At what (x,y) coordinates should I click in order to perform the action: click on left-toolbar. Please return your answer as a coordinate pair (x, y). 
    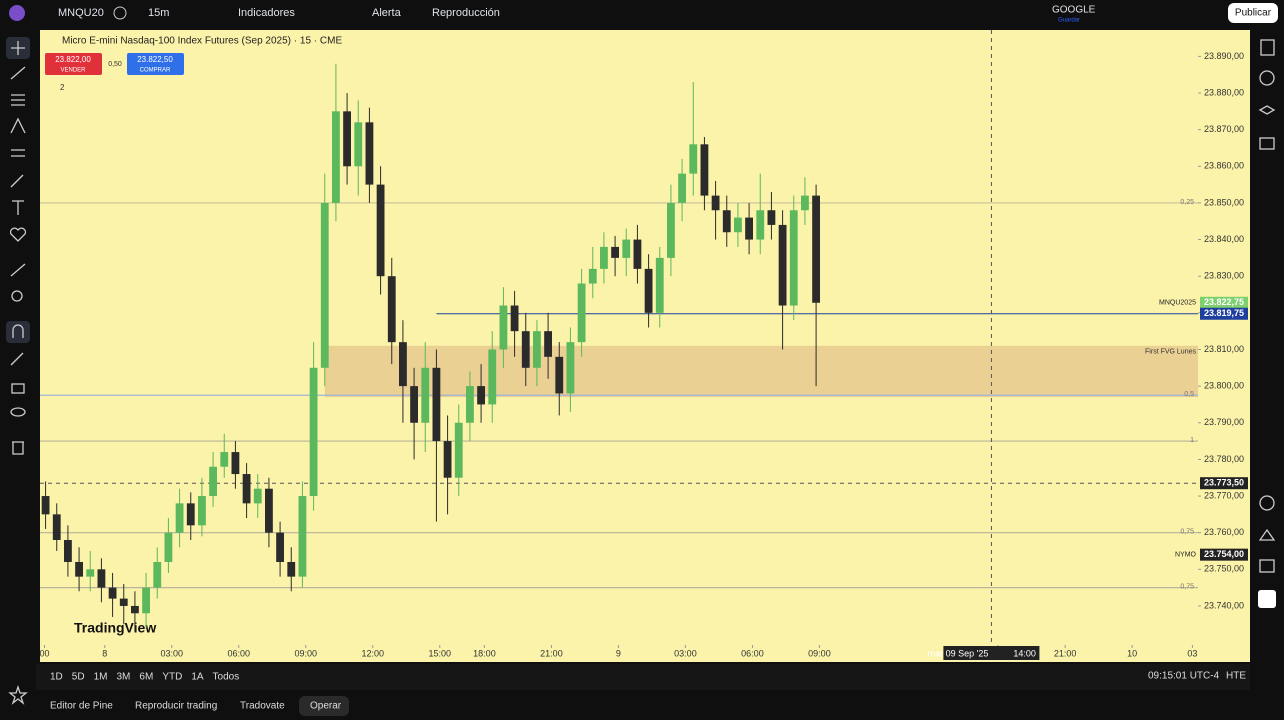
    Looking at the image, I should click on (18, 371).